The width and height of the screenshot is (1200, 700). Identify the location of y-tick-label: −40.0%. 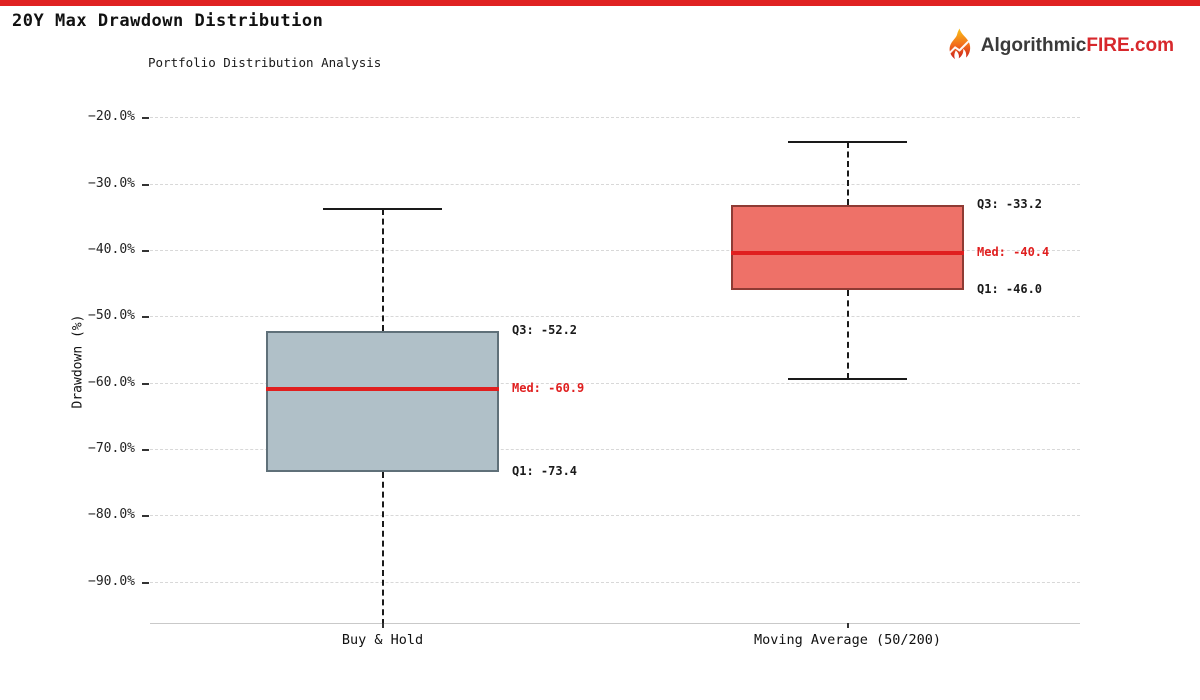
(111, 249).